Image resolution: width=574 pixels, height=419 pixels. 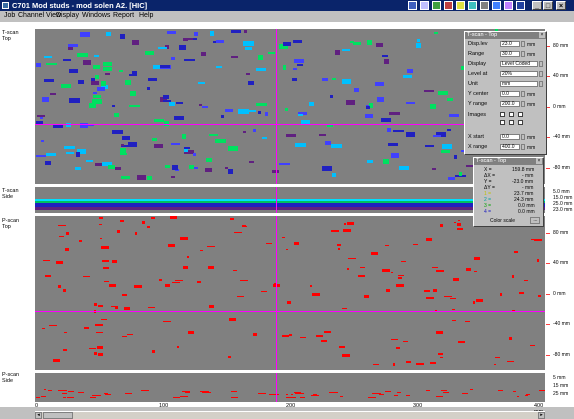 What do you see at coordinates (510, 44) in the screenshot?
I see `disp-lev-input: 23.0` at bounding box center [510, 44].